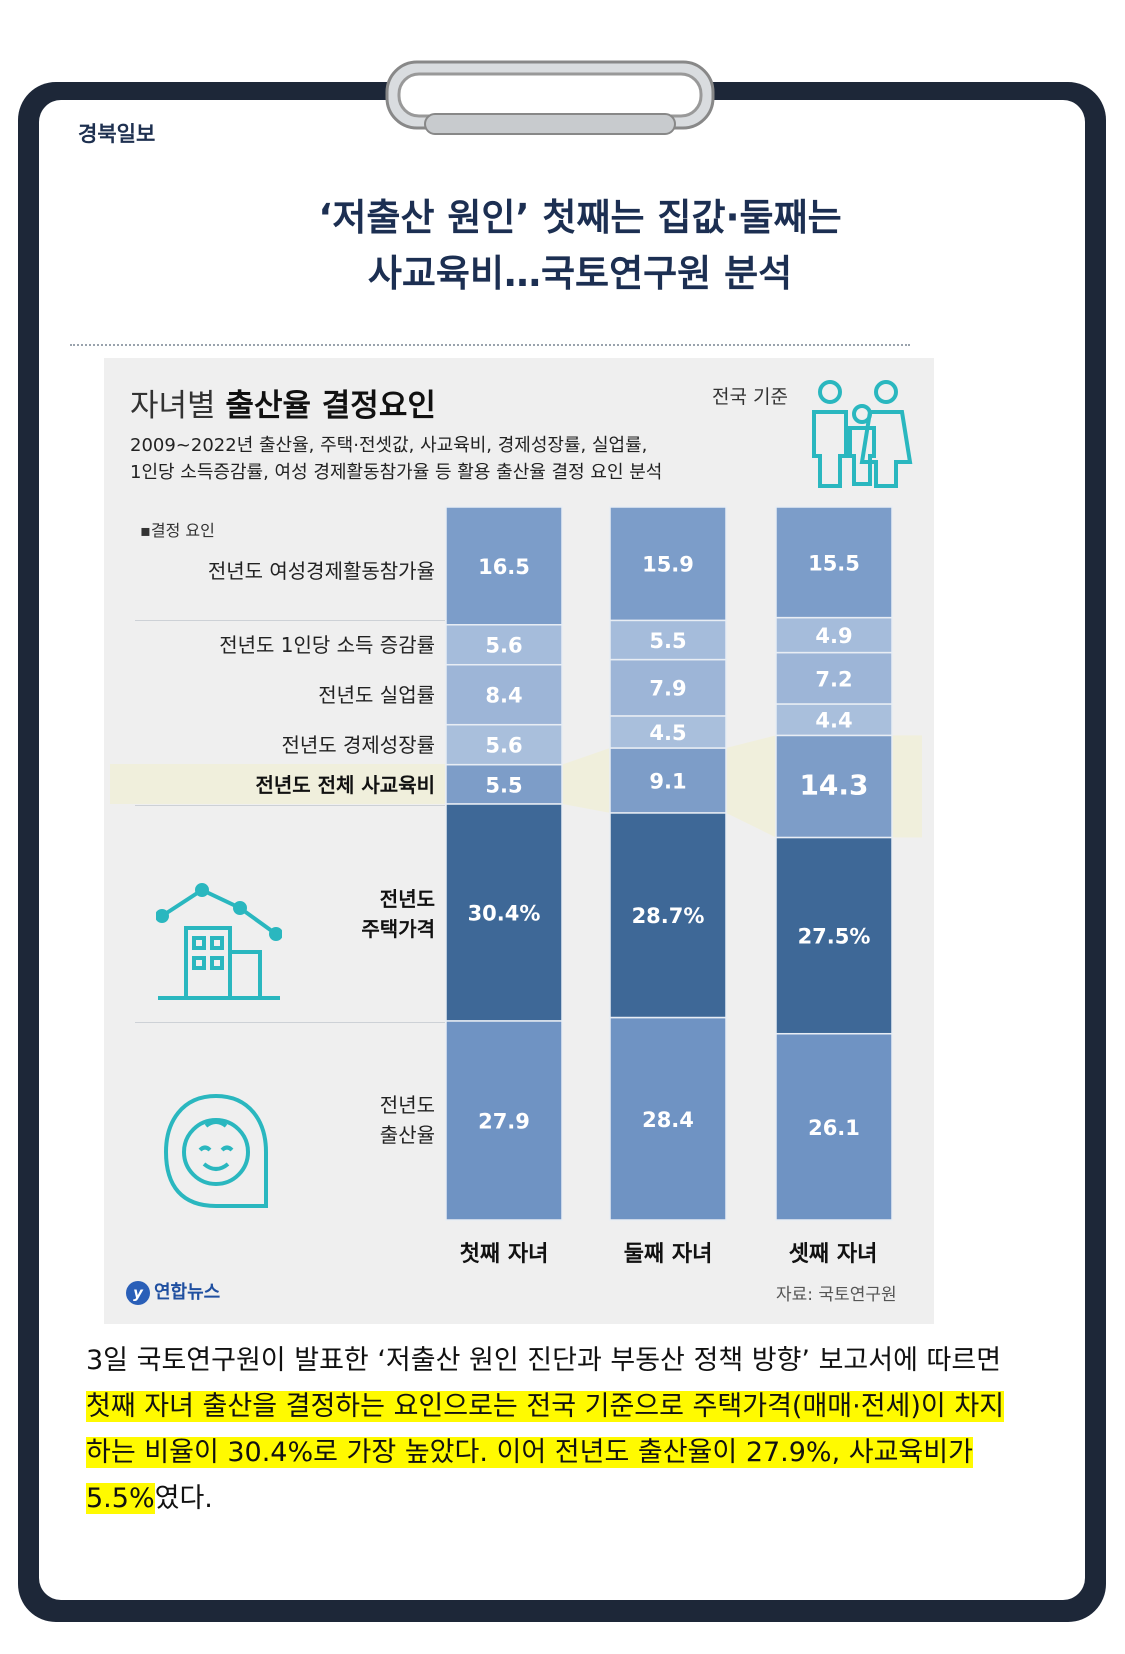 The width and height of the screenshot is (1125, 1654). I want to click on bar-value-label: 26.1, so click(834, 1128).